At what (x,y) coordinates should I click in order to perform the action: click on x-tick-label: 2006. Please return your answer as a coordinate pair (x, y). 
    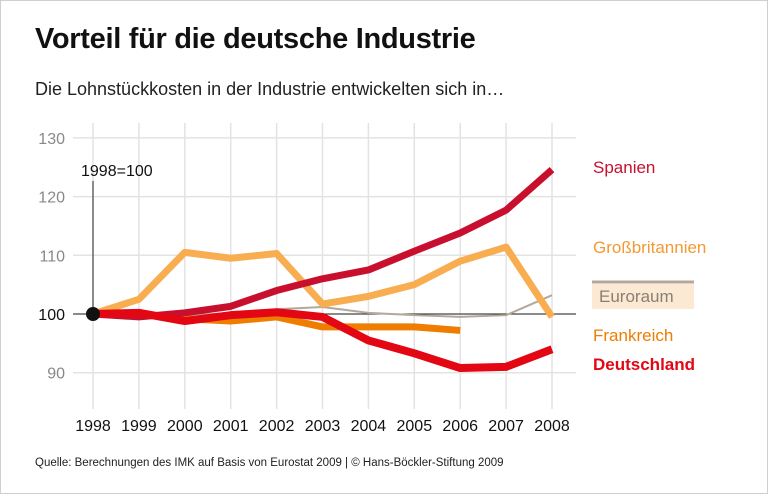
    Looking at the image, I should click on (460, 426).